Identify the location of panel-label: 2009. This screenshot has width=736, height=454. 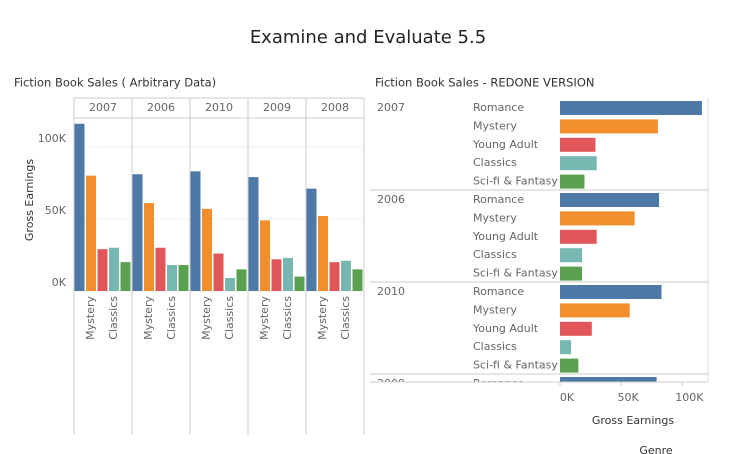
(277, 107).